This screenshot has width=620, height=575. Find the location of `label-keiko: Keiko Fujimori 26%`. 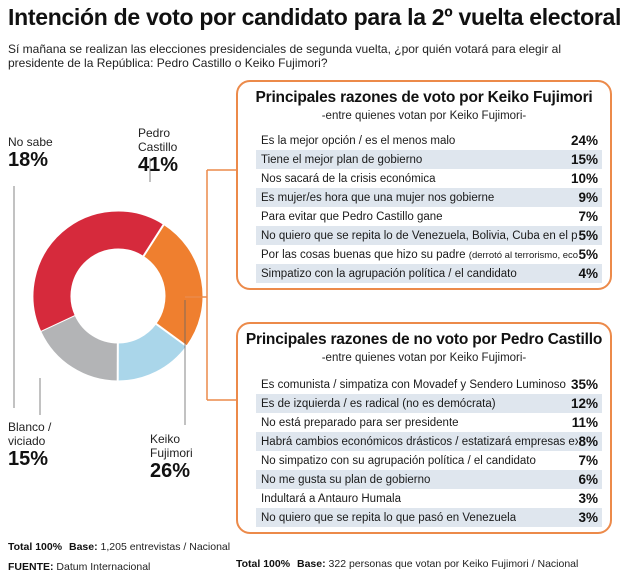

label-keiko: Keiko Fujimori 26% is located at coordinates (171, 457).